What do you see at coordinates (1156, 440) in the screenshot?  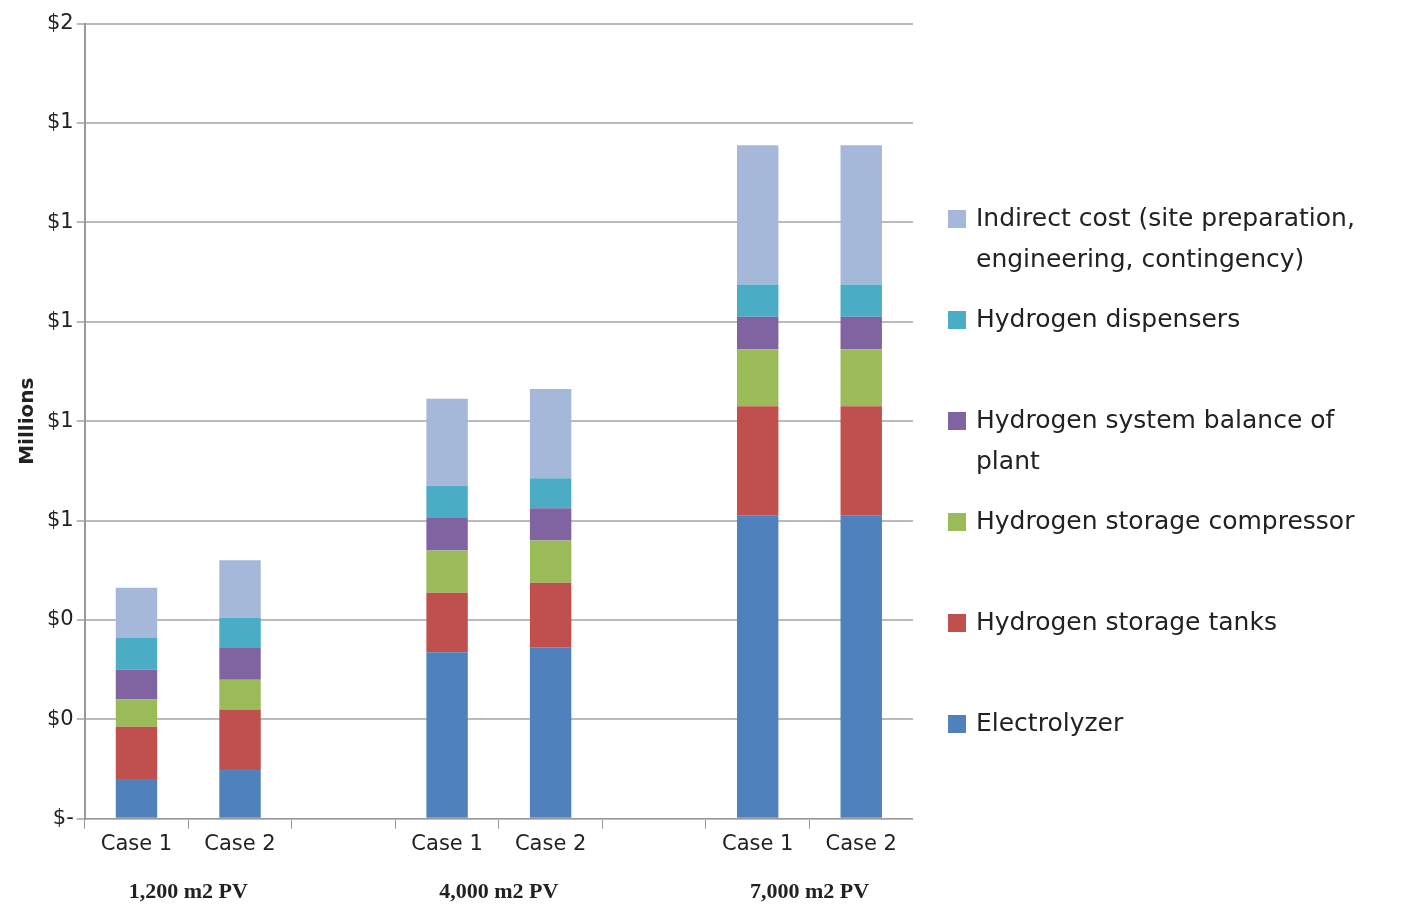 I see `legend-label: Hydrogen system balance of plant` at bounding box center [1156, 440].